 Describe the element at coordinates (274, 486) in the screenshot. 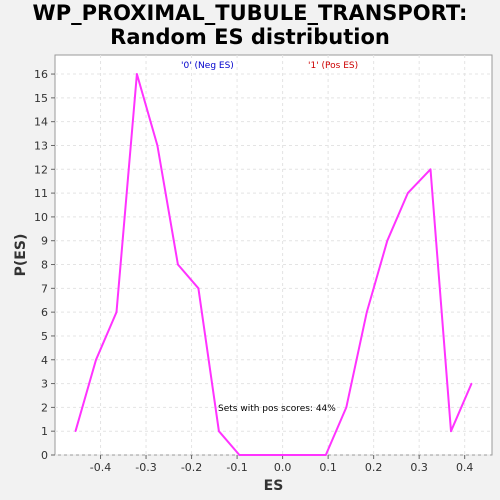

I see `x-axis-label: ES` at that location.